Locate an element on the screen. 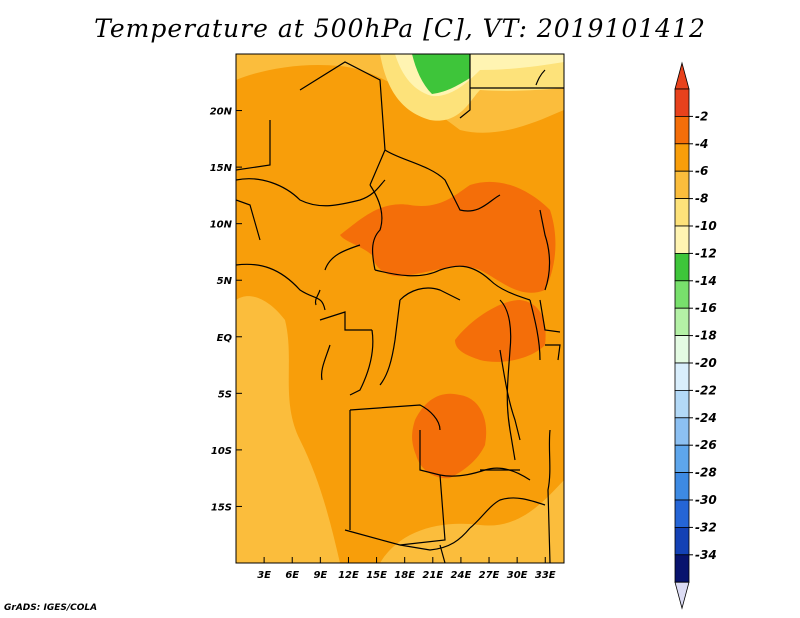 This screenshot has width=800, height=618. lat-tick-label: 10S is located at coordinates (221, 451).